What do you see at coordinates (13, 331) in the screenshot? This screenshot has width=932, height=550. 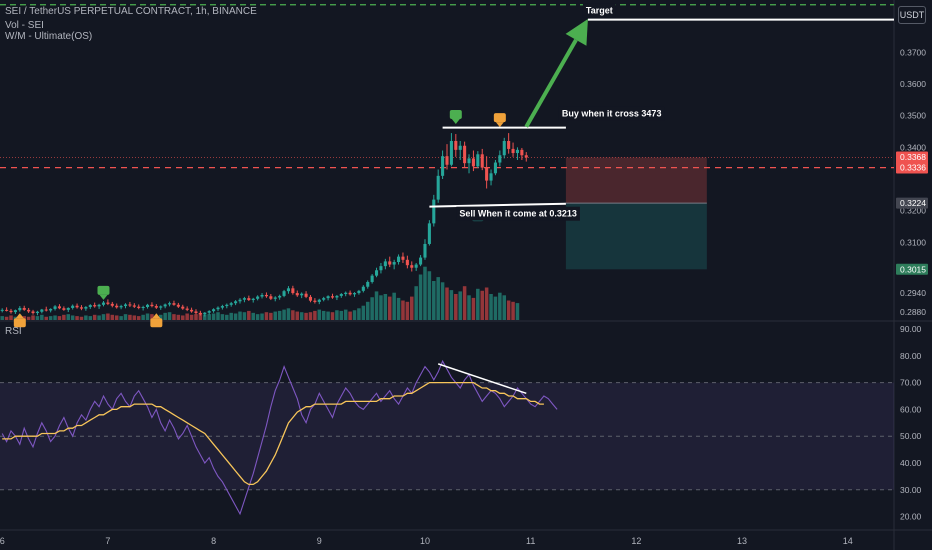 I see `rsi-pane-label: RSI` at bounding box center [13, 331].